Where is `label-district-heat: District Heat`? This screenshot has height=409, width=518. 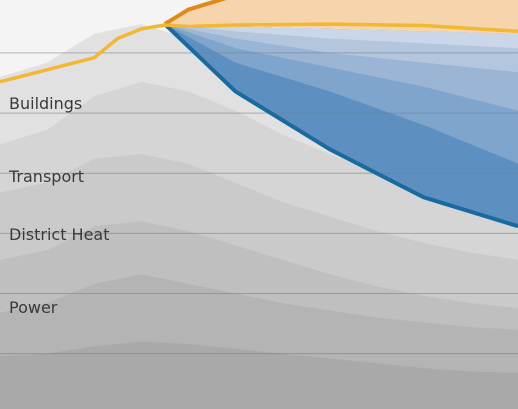 label-district-heat: District Heat is located at coordinates (59, 234).